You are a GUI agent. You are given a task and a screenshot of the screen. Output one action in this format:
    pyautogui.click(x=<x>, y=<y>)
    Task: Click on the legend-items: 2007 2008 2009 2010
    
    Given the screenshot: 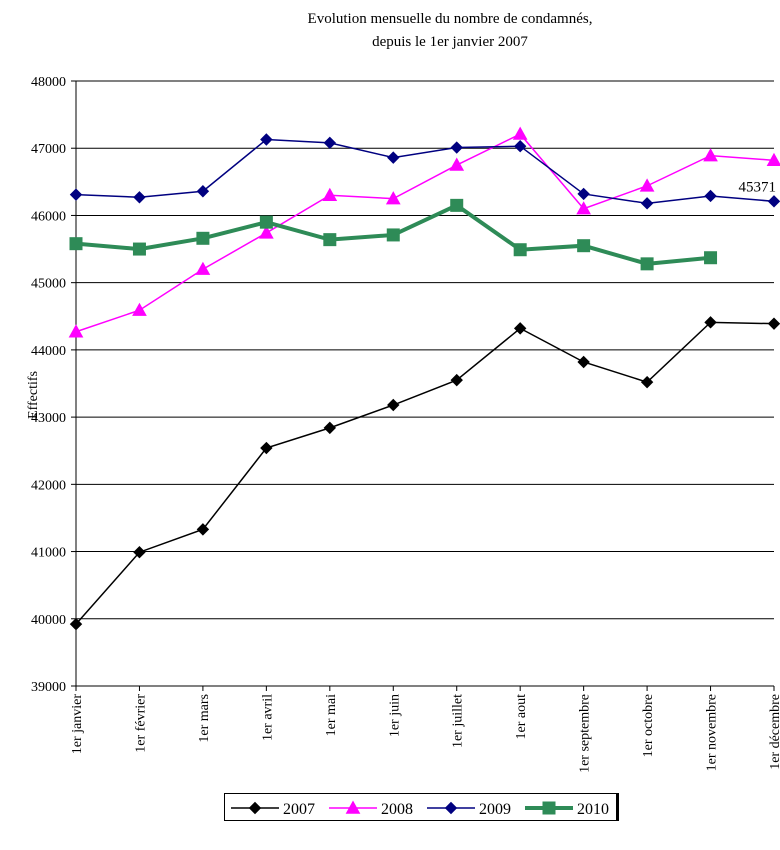 What is the action you would take?
    pyautogui.click(x=420, y=809)
    